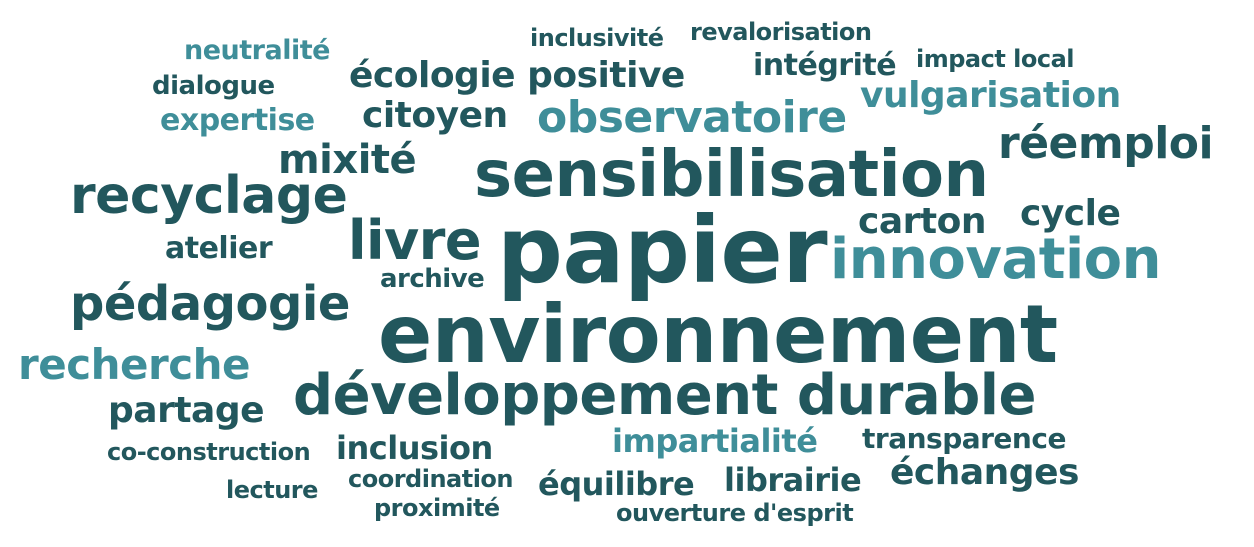 The height and width of the screenshot is (547, 1254). What do you see at coordinates (995, 59) in the screenshot?
I see `word-impact-local: impact local` at bounding box center [995, 59].